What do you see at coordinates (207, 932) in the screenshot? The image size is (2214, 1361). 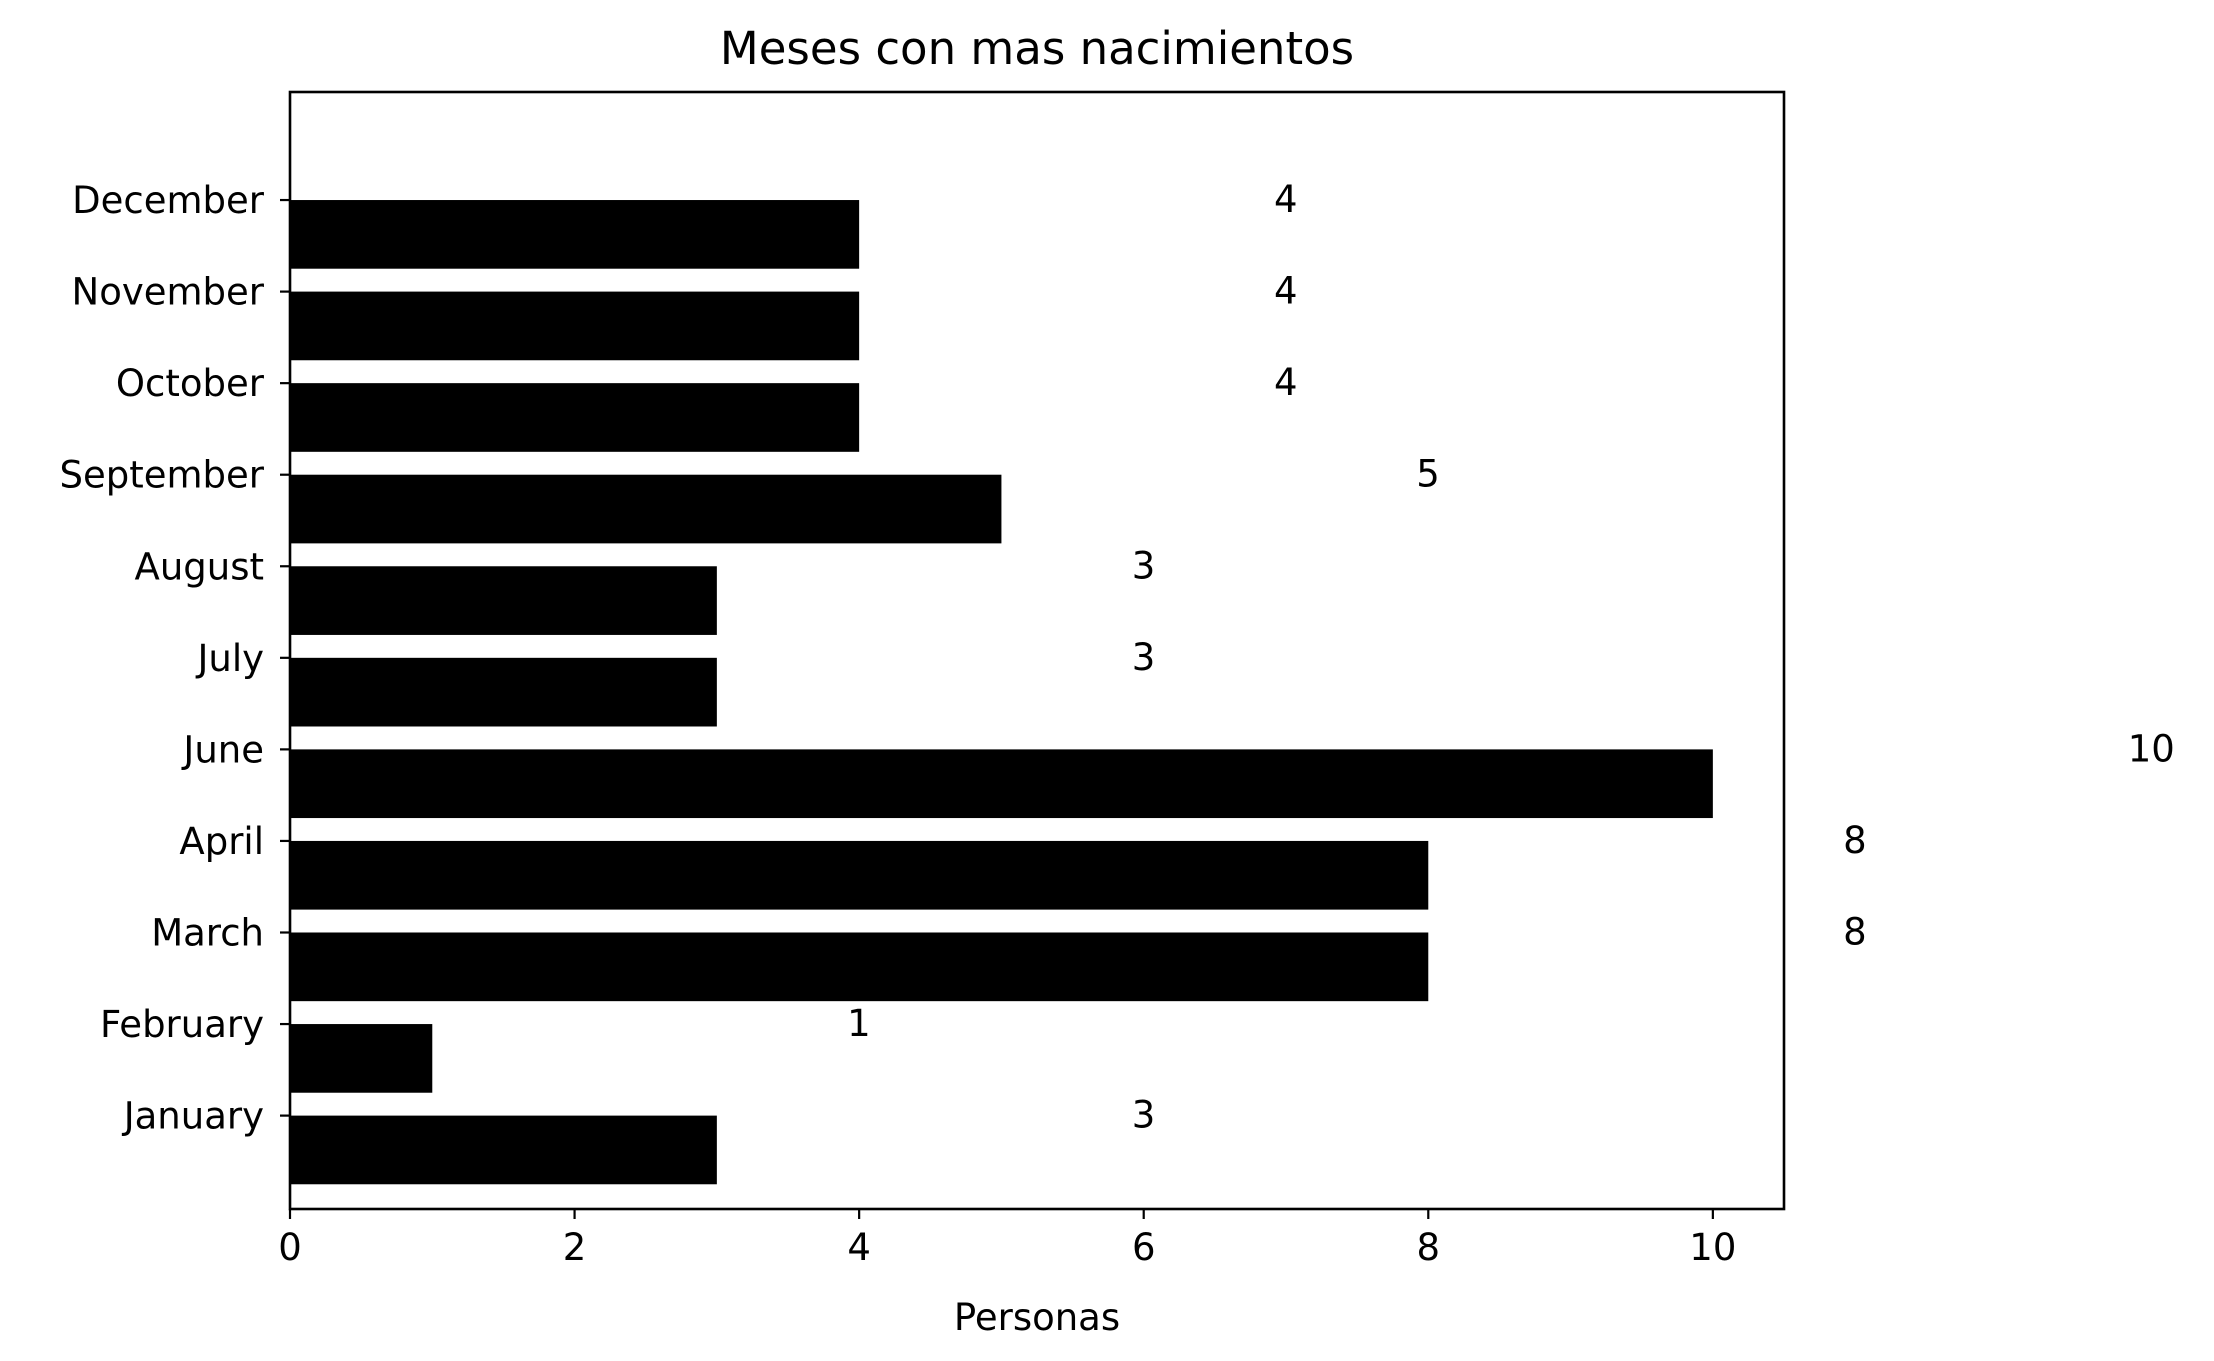 I see `y-tick-label-march: March` at bounding box center [207, 932].